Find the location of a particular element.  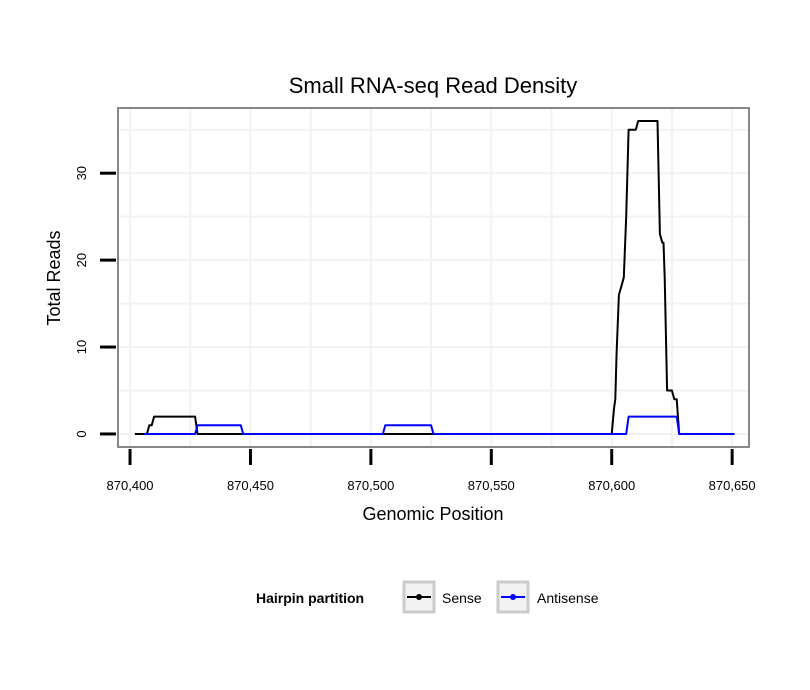

legend-marker-sense is located at coordinates (419, 597).